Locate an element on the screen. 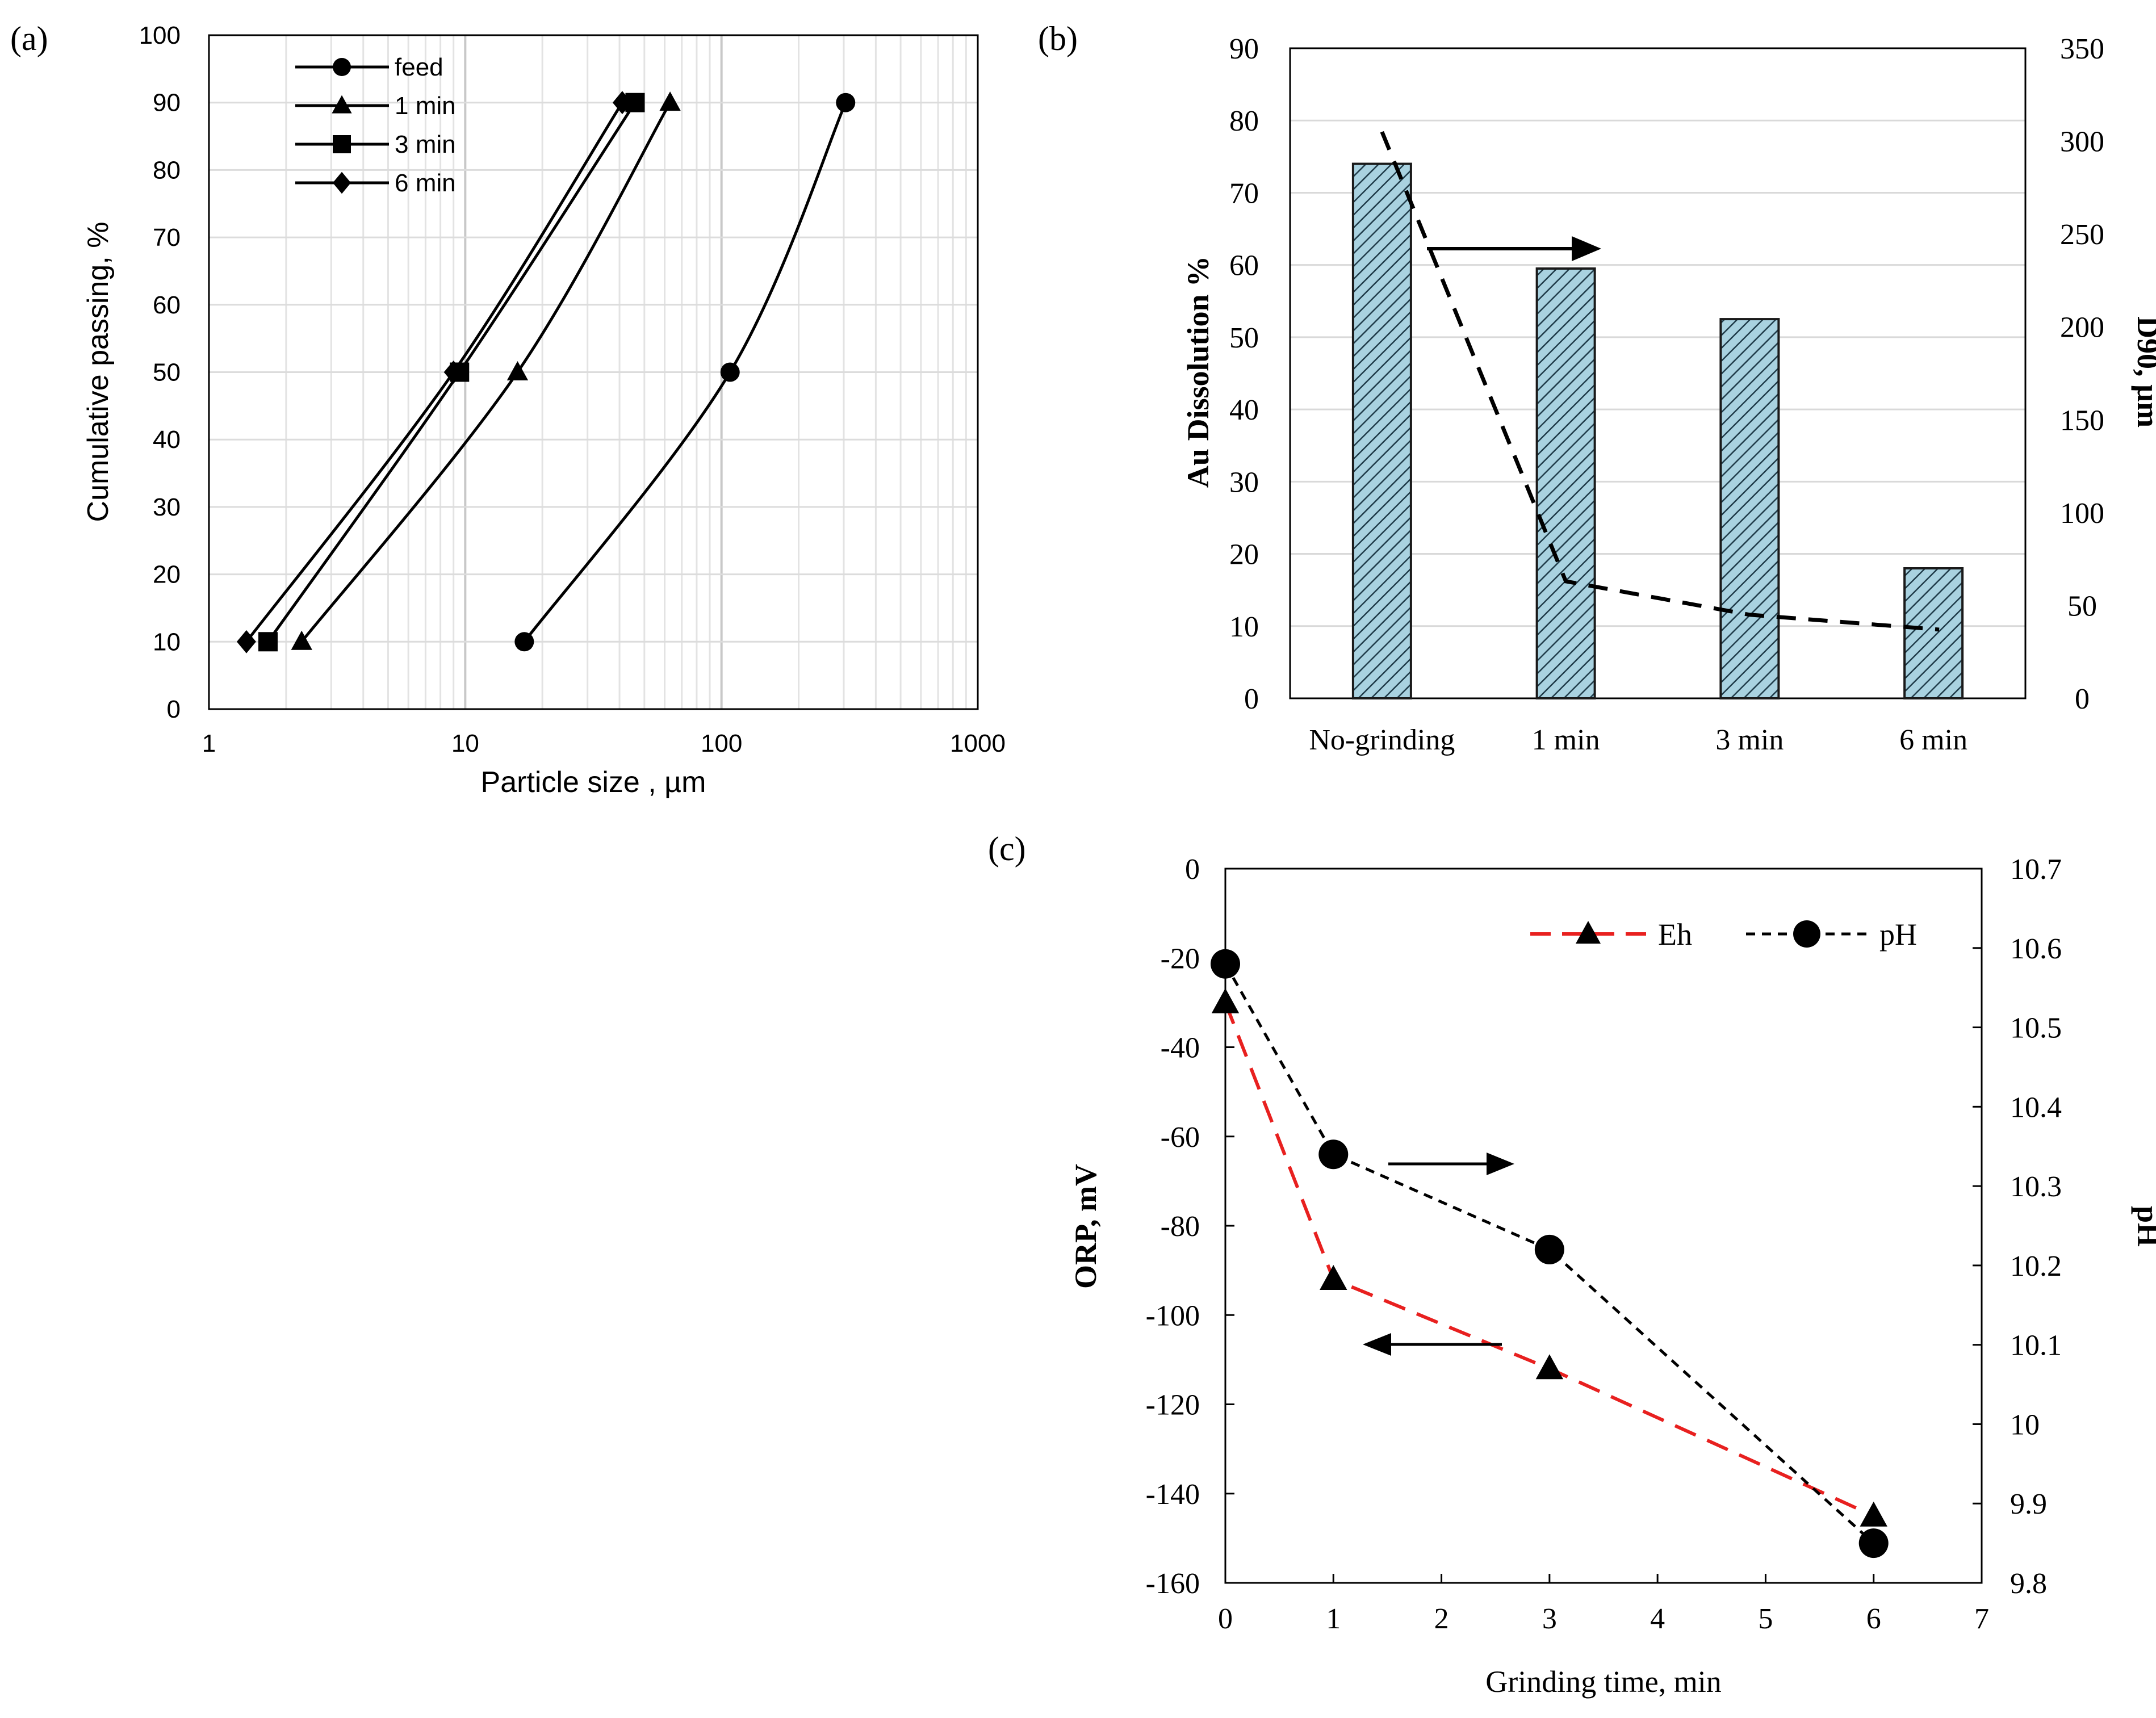 The height and width of the screenshot is (1718, 2156). left-tick-label: 50 is located at coordinates (1244, 338).